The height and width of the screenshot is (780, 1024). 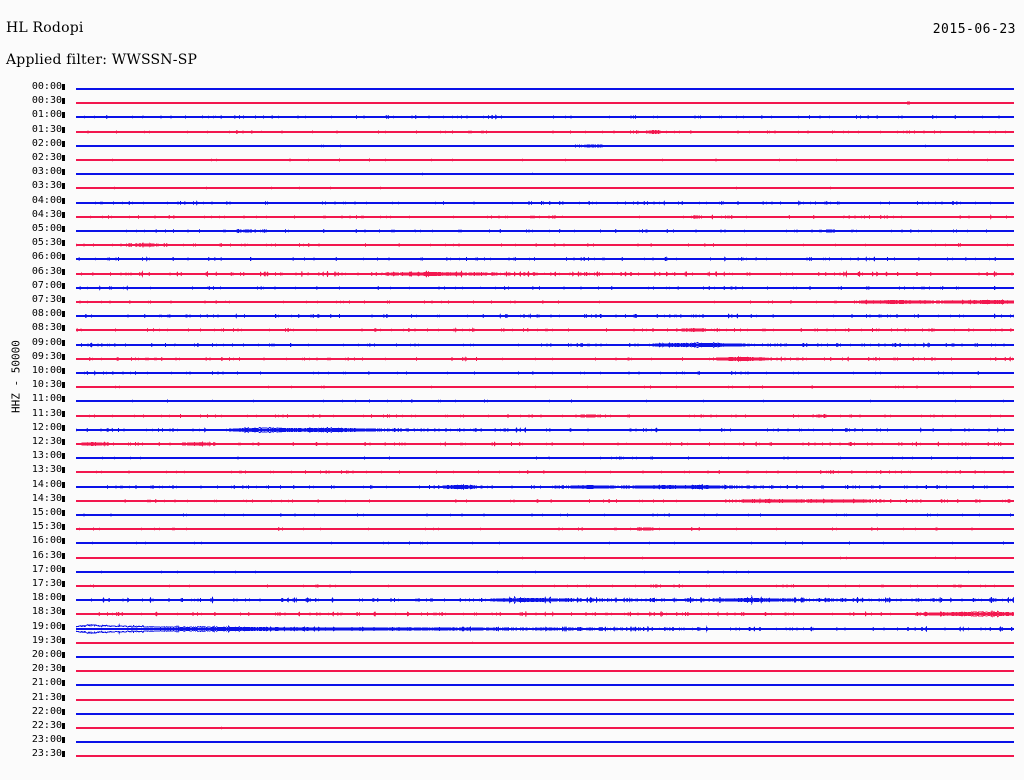 I want to click on row-time-label: 02:00, so click(x=46, y=143).